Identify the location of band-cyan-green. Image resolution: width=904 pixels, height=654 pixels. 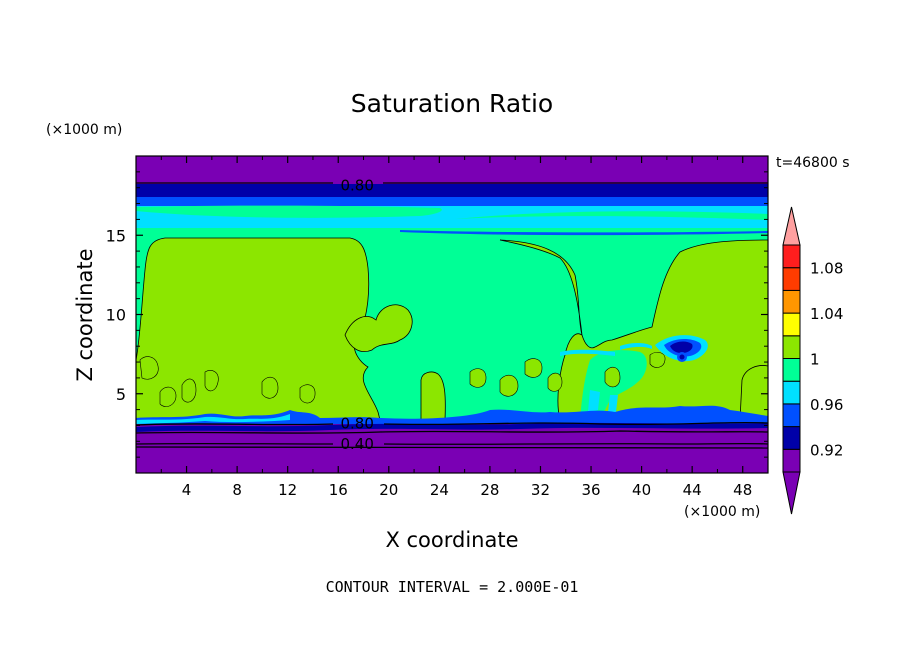
(452, 230).